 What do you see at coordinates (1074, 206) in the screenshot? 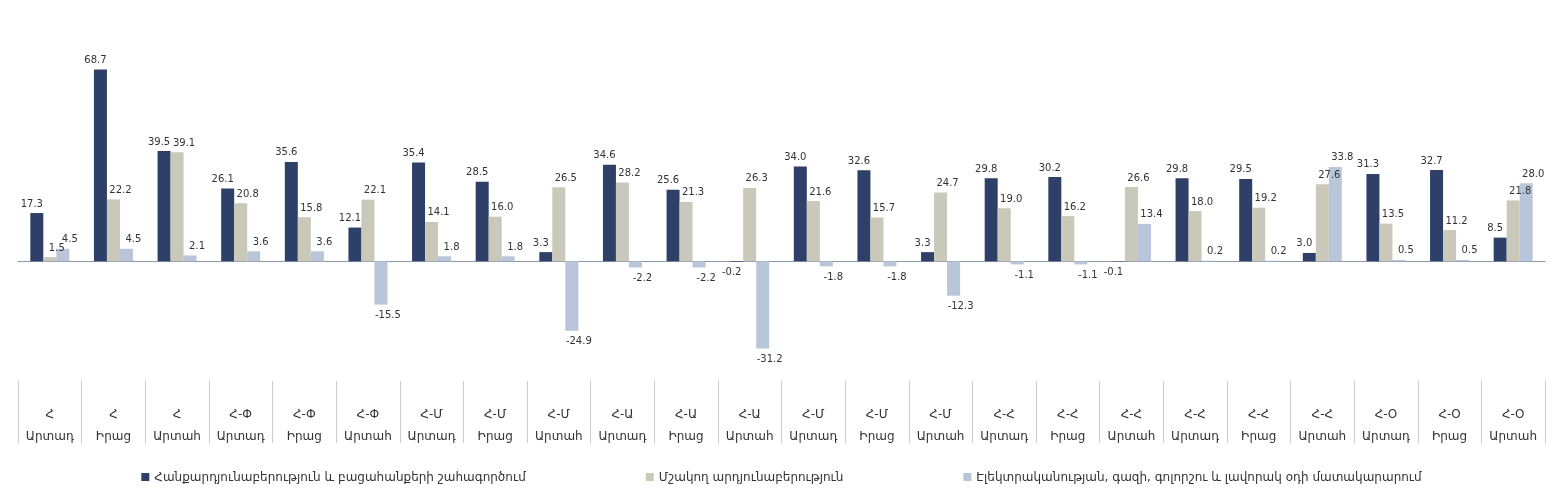
I see `data-label: 16.2` at bounding box center [1074, 206].